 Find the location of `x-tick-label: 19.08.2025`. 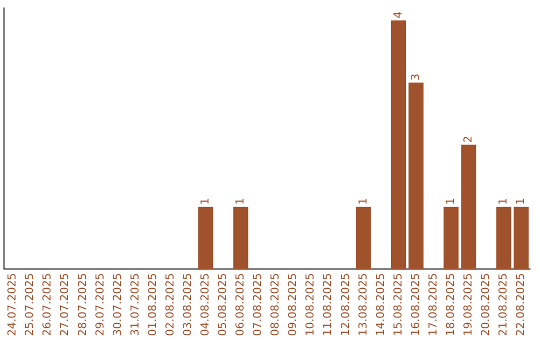

x-tick-label: 19.08.2025 is located at coordinates (467, 304).